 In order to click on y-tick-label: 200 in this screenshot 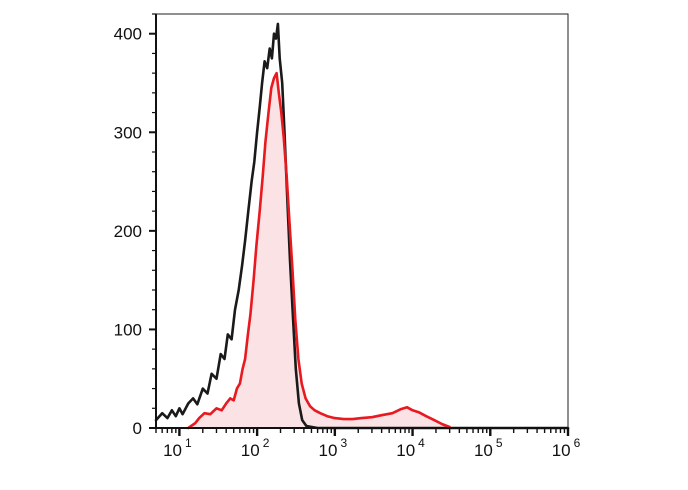, I will do `click(128, 231)`.